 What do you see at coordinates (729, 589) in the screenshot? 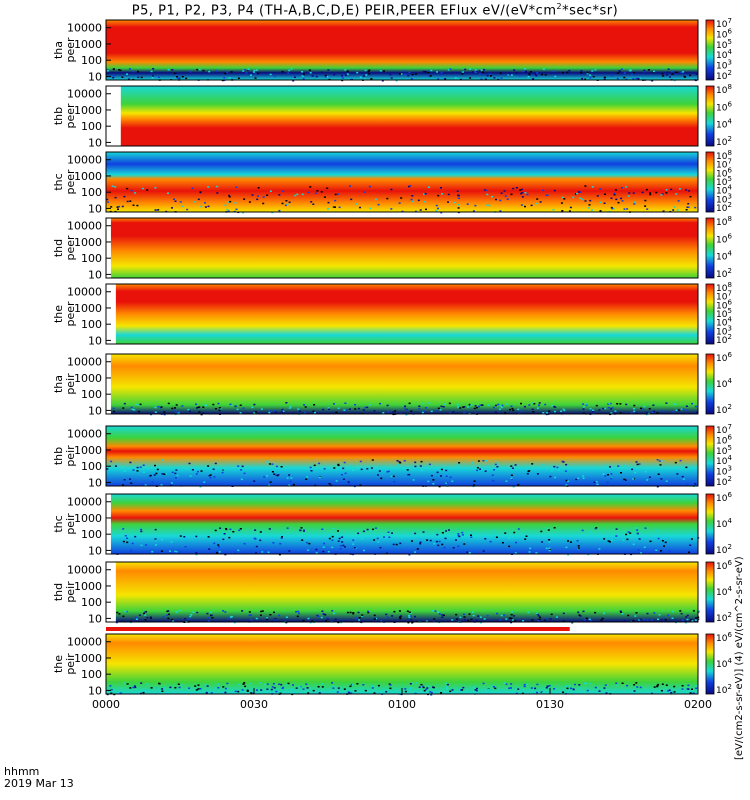
I see `colorbar-tick-exponent: 4` at bounding box center [729, 589].